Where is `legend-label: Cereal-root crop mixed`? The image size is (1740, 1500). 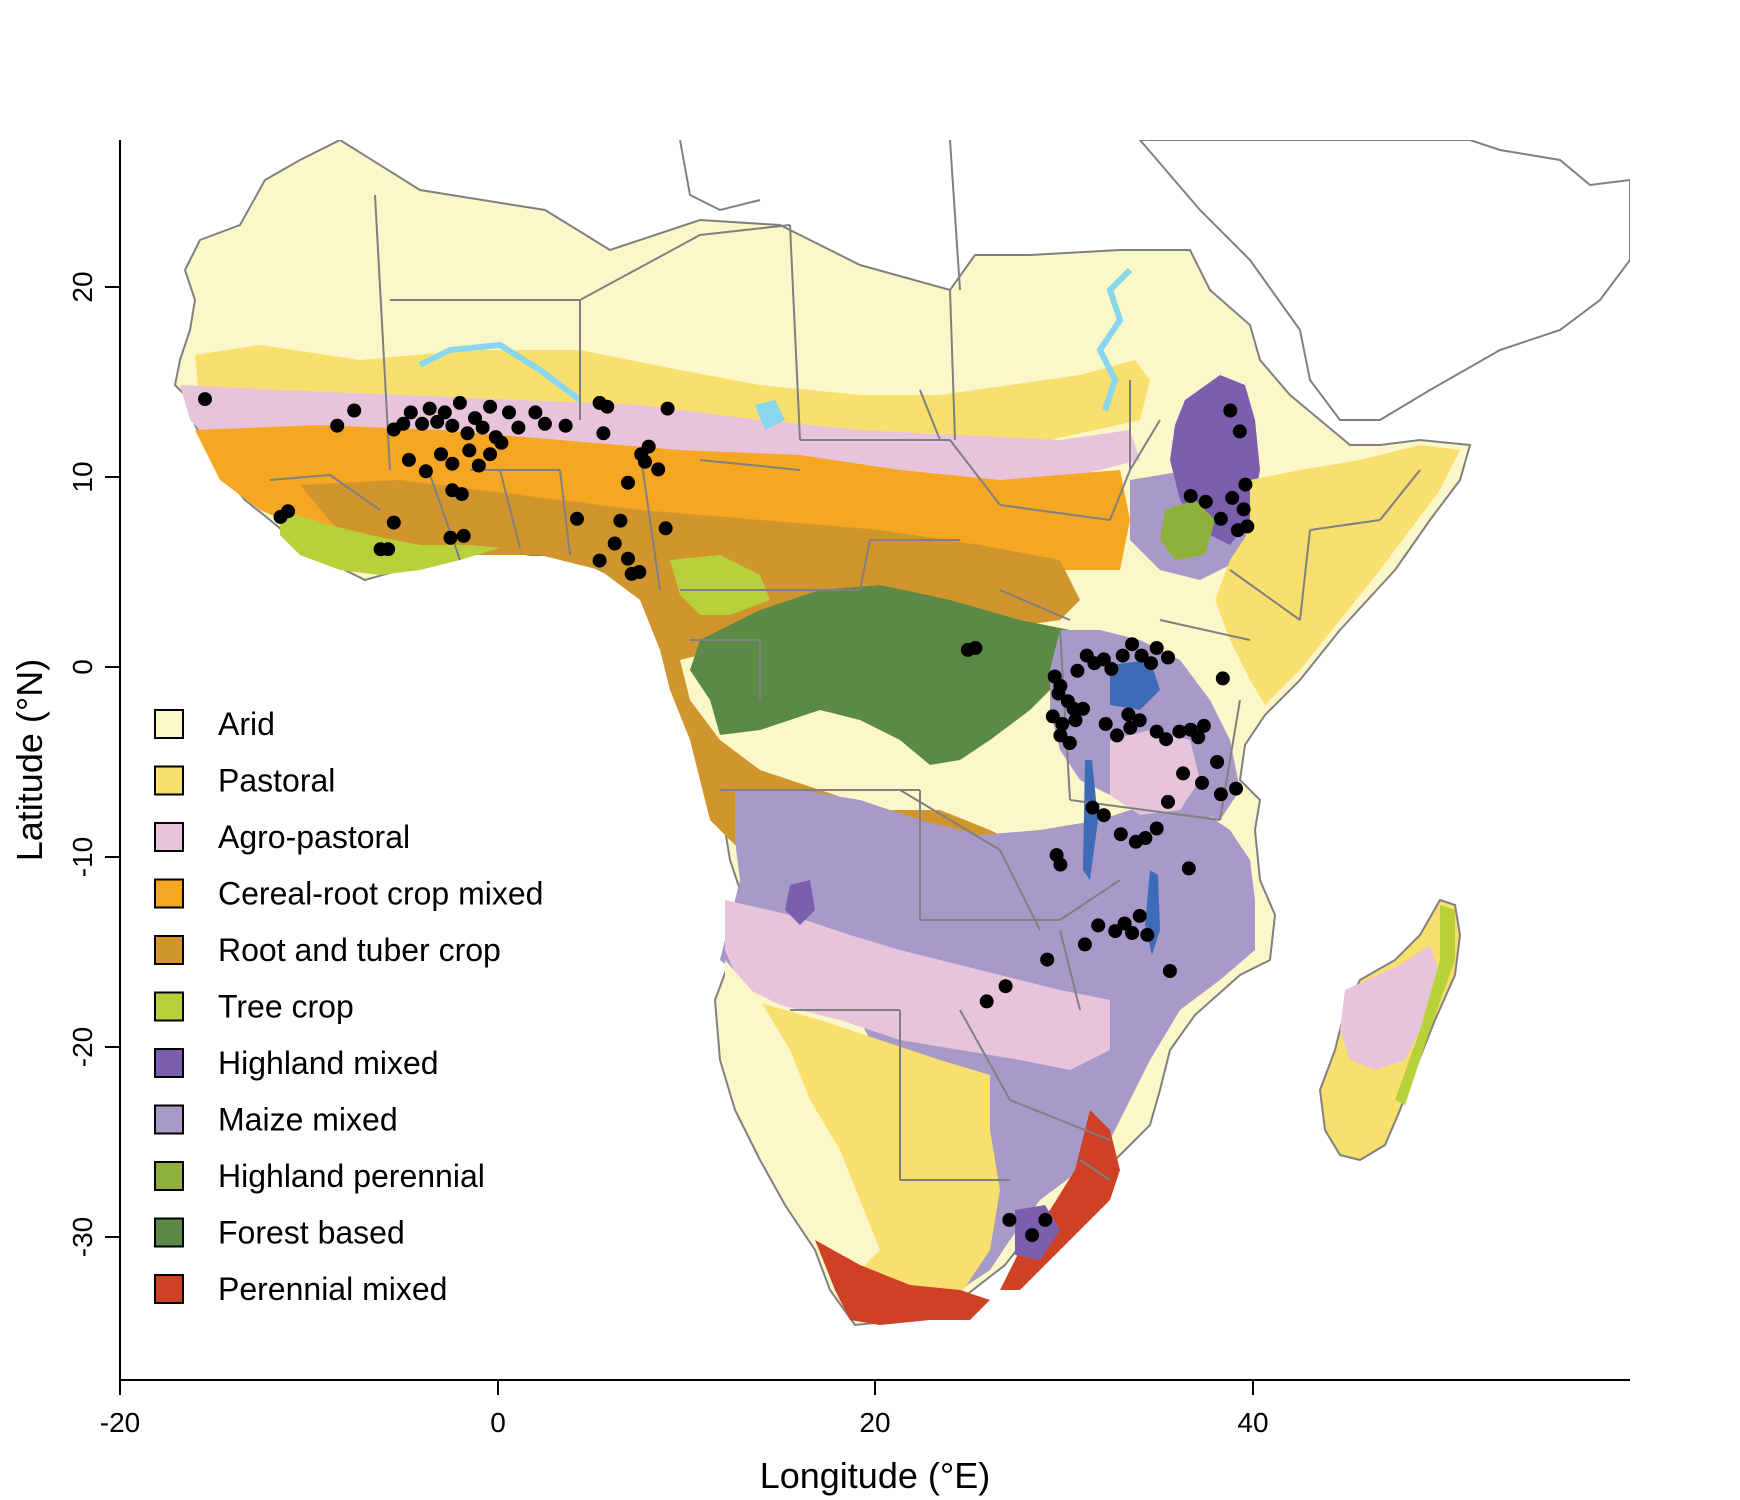 legend-label: Cereal-root crop mixed is located at coordinates (380, 894).